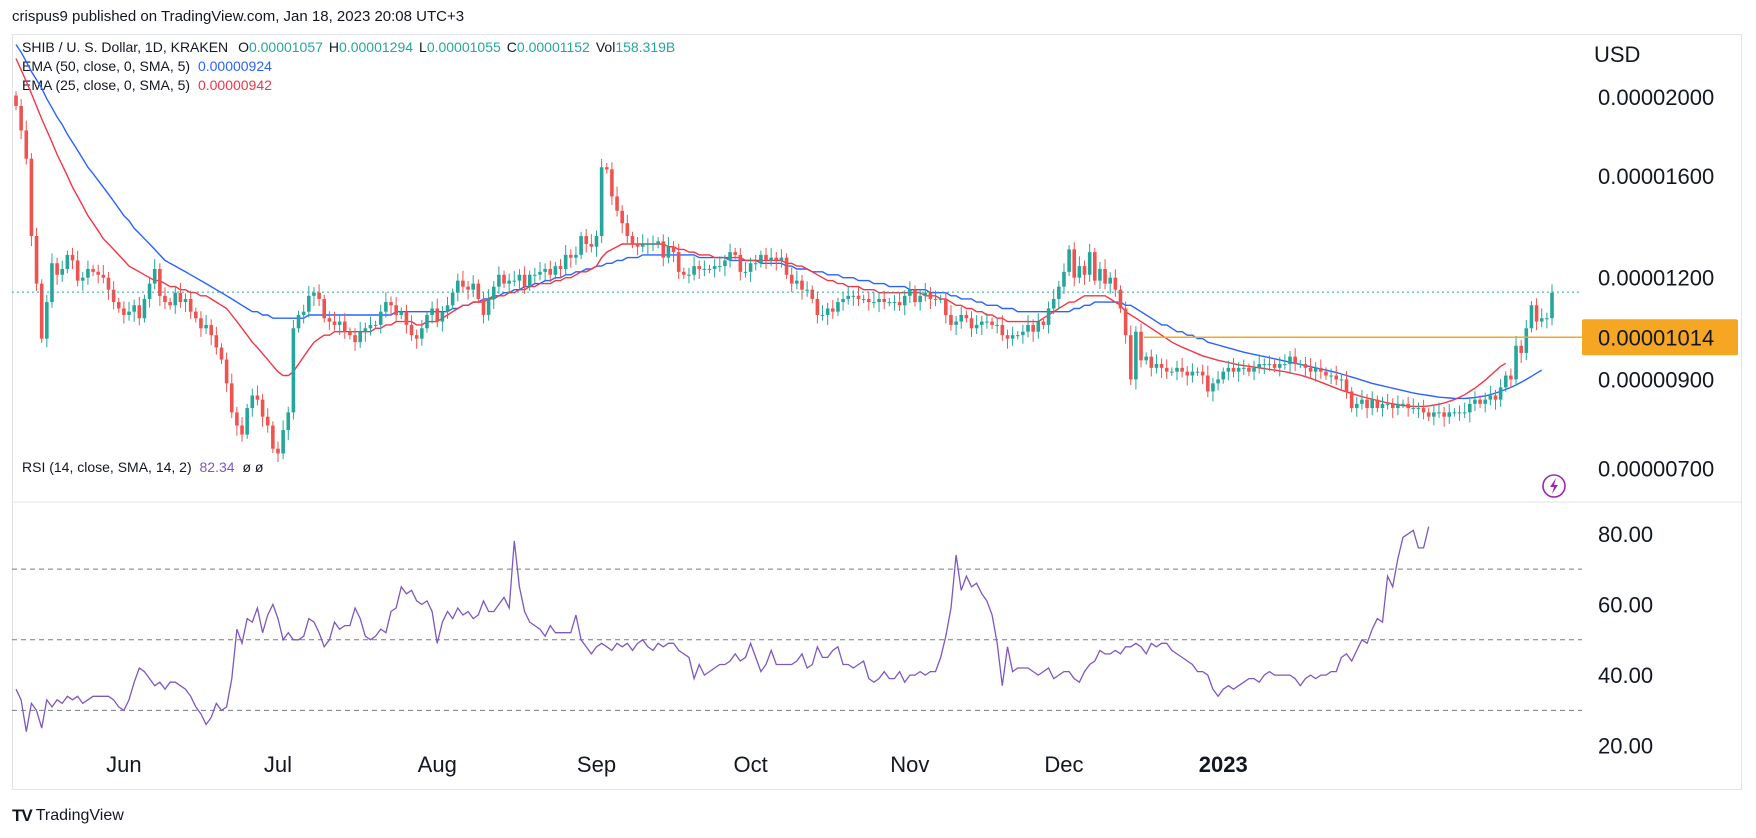 Image resolution: width=1756 pixels, height=838 pixels. I want to click on ema50-legend: EMA (50, close, 0, SMA, 5) 0.00000924, so click(147, 66).